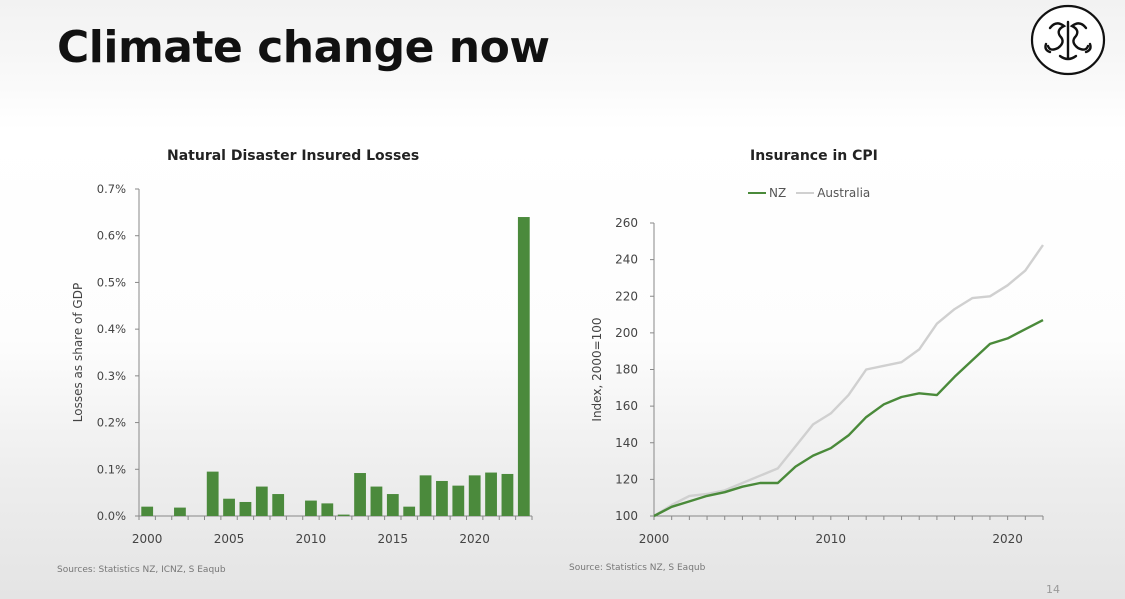  Describe the element at coordinates (111, 189) in the screenshot. I see `y-tick-label: 0.7%` at that location.